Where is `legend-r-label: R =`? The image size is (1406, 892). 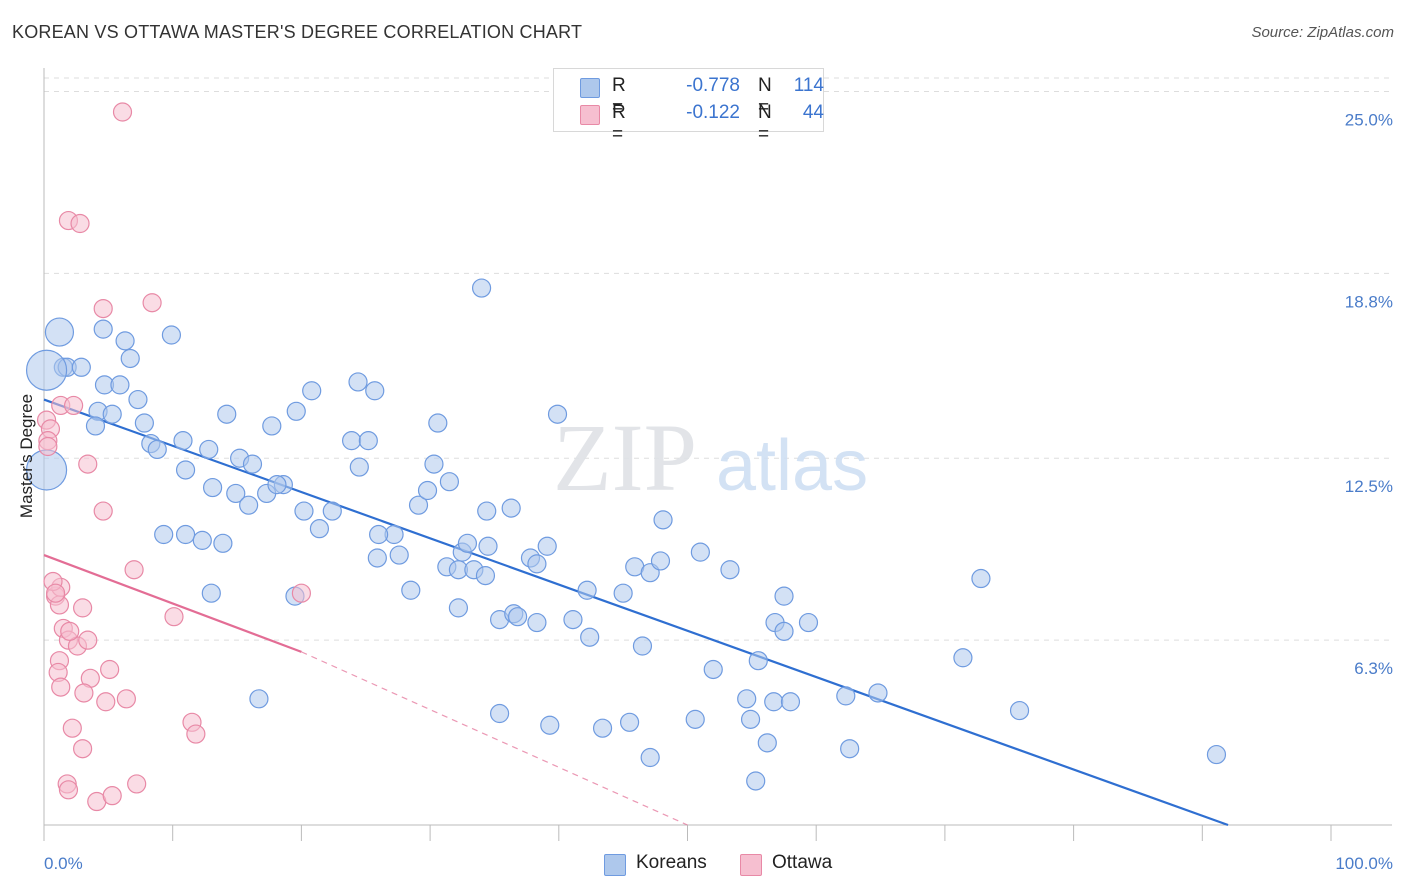
legend-r-label: R = is located at coordinates (619, 96).